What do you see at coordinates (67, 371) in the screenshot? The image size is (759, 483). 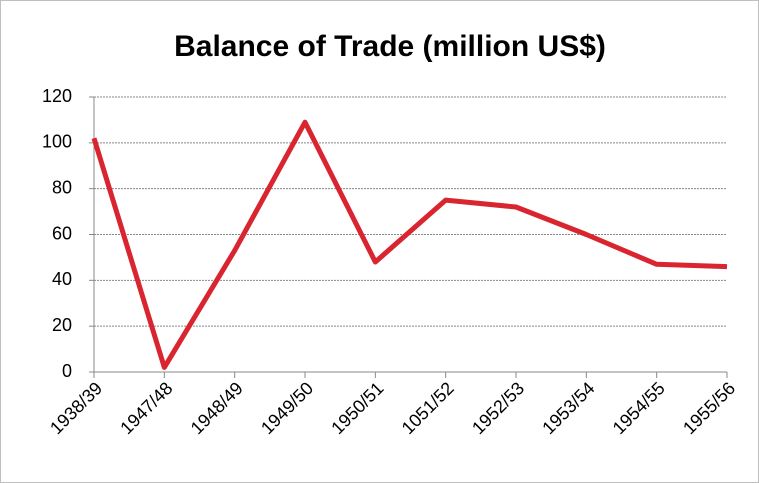 I see `y-tick-label: 0` at bounding box center [67, 371].